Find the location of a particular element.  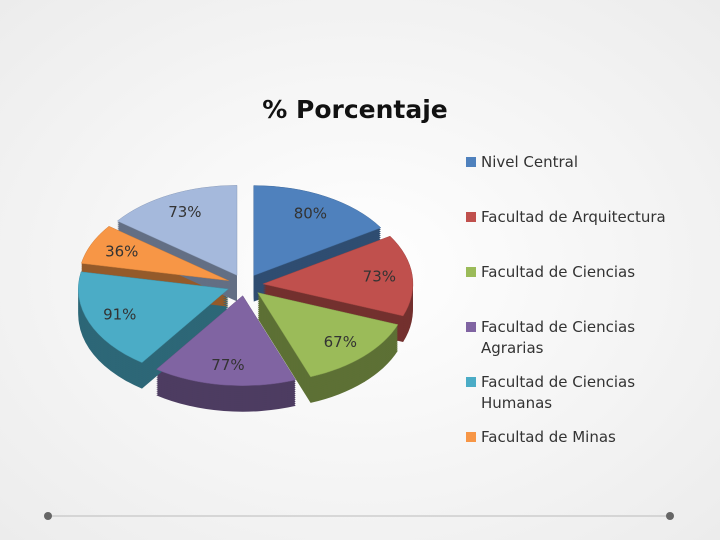

legend-item: Facultad de Ciencias Humanas is located at coordinates (566, 393).